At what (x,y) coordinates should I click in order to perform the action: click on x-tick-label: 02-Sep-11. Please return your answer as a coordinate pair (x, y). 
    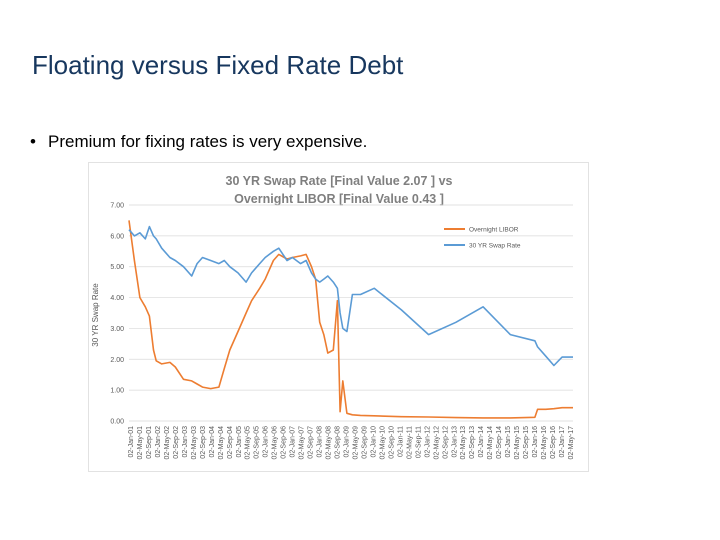
    Looking at the image, I should click on (418, 442).